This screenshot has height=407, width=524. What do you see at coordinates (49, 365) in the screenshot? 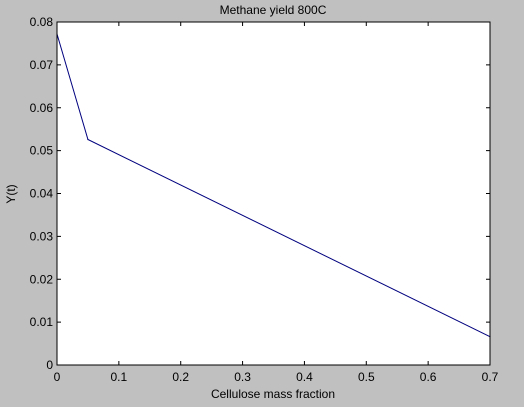
I see `y-tick-label: 0` at bounding box center [49, 365].